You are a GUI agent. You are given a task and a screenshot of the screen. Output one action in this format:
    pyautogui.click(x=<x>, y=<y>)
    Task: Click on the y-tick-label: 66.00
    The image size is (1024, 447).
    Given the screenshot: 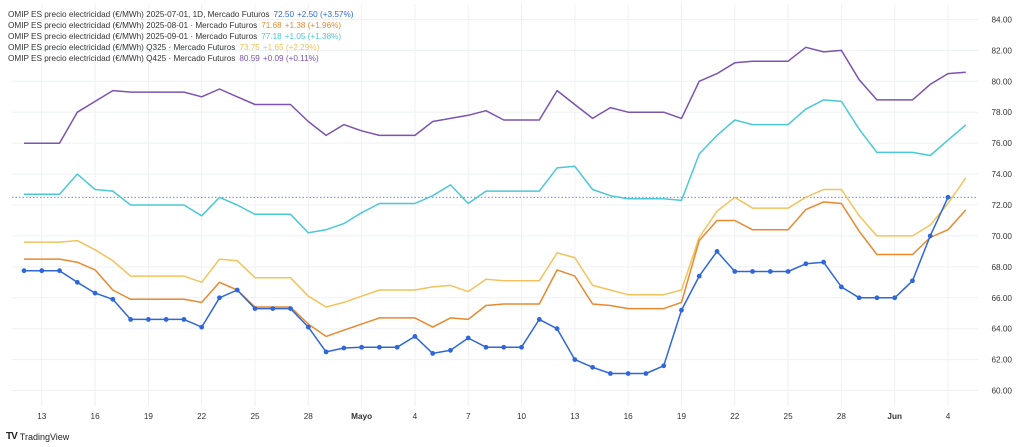 What is the action you would take?
    pyautogui.click(x=1002, y=298)
    